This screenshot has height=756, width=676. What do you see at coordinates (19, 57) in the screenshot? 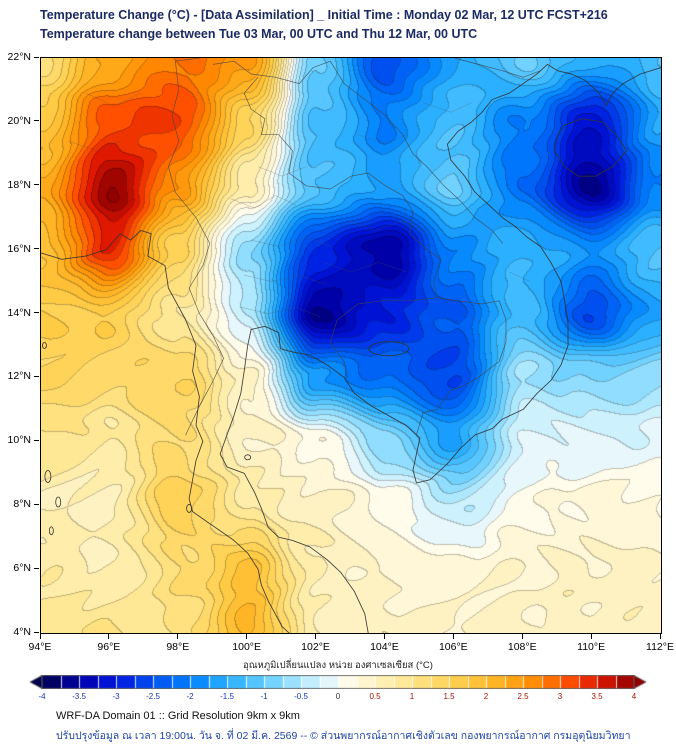
I see `y-axis-tick-label: 22°N` at bounding box center [19, 57].